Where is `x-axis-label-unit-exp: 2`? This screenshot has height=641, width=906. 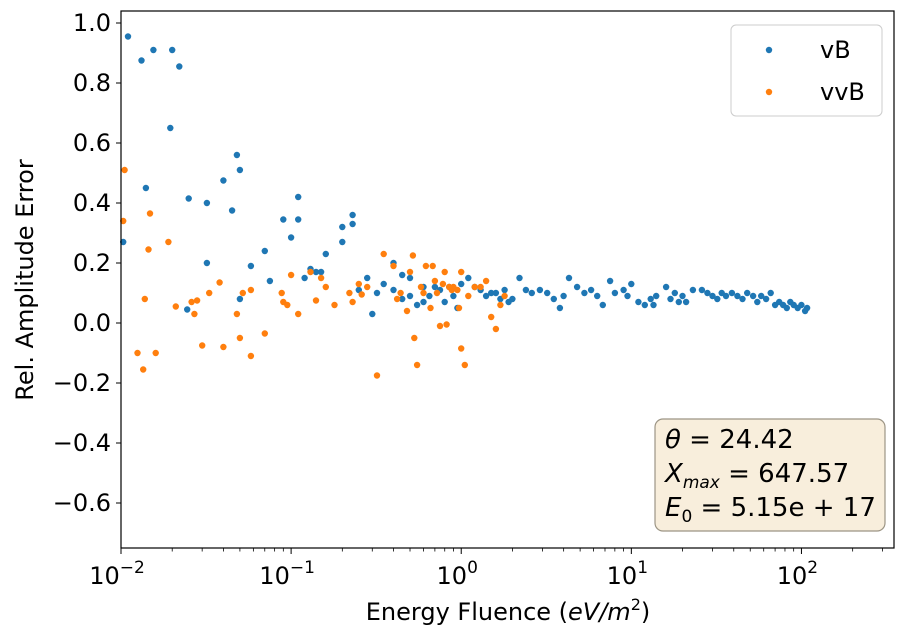
x-axis-label-unit-exp: 2 is located at coordinates (636, 604).